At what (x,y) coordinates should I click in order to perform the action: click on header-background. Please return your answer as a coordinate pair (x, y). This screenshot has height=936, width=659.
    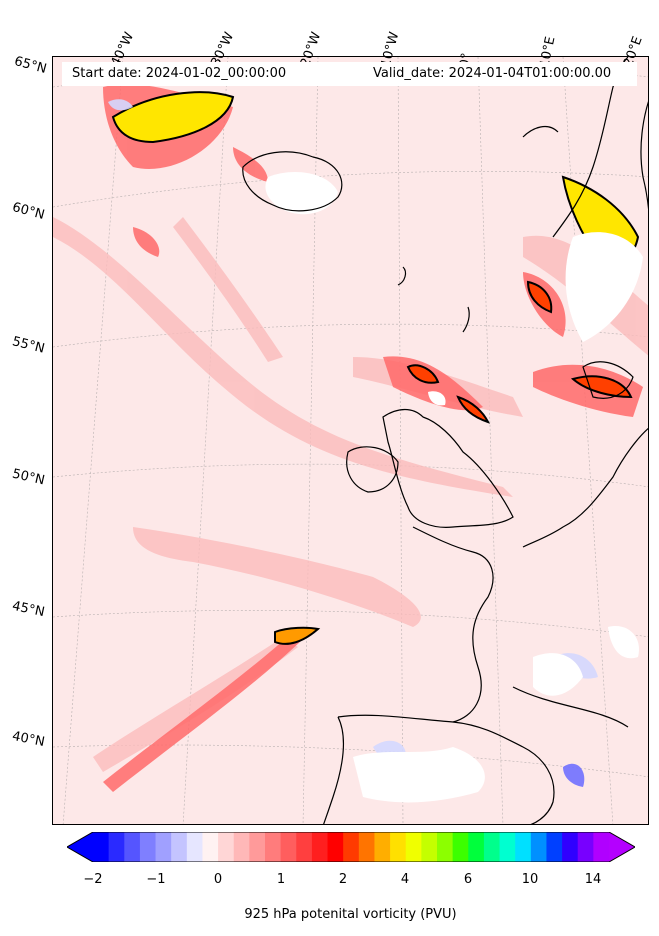
    Looking at the image, I should click on (349, 74).